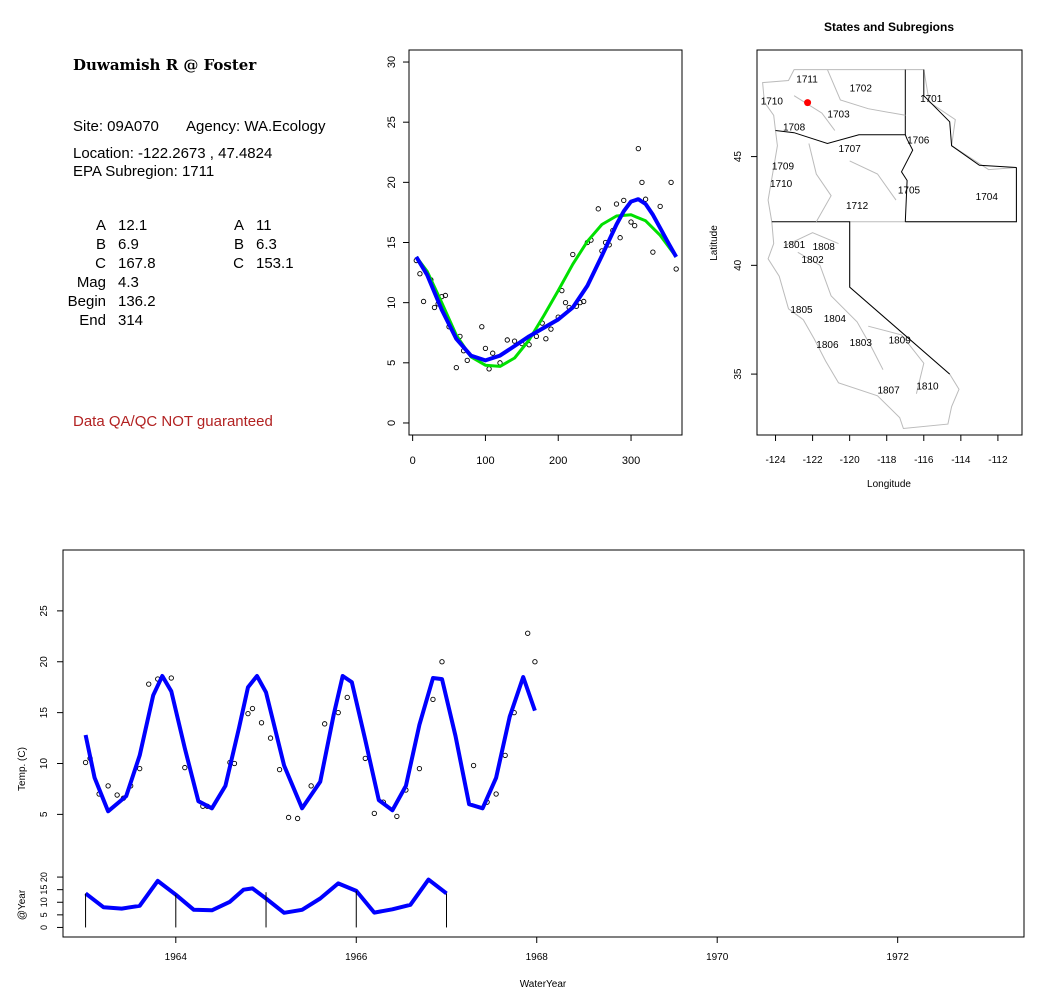 This screenshot has height=1001, width=1038. Describe the element at coordinates (838, 114) in the screenshot. I see `region-label: 1703` at that location.